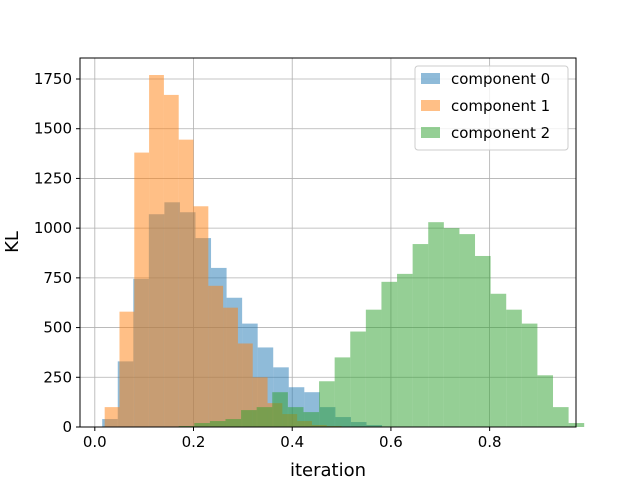 The width and height of the screenshot is (640, 480). I want to click on legend-frame, so click(491, 108).